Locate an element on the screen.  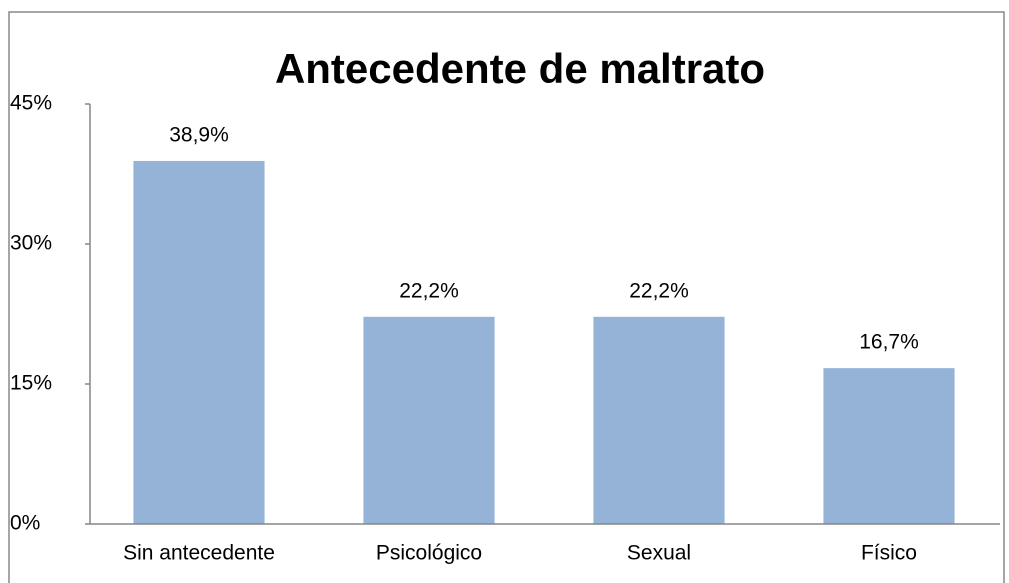
y-tick-label: 0% is located at coordinates (25, 523).